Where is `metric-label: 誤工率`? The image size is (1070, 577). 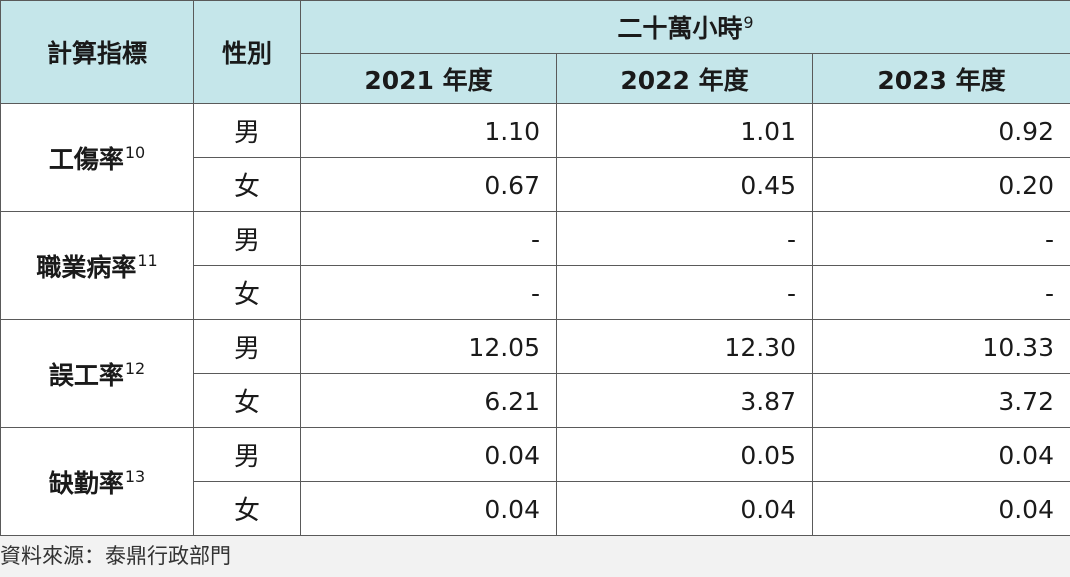 metric-label: 誤工率 is located at coordinates (86, 375).